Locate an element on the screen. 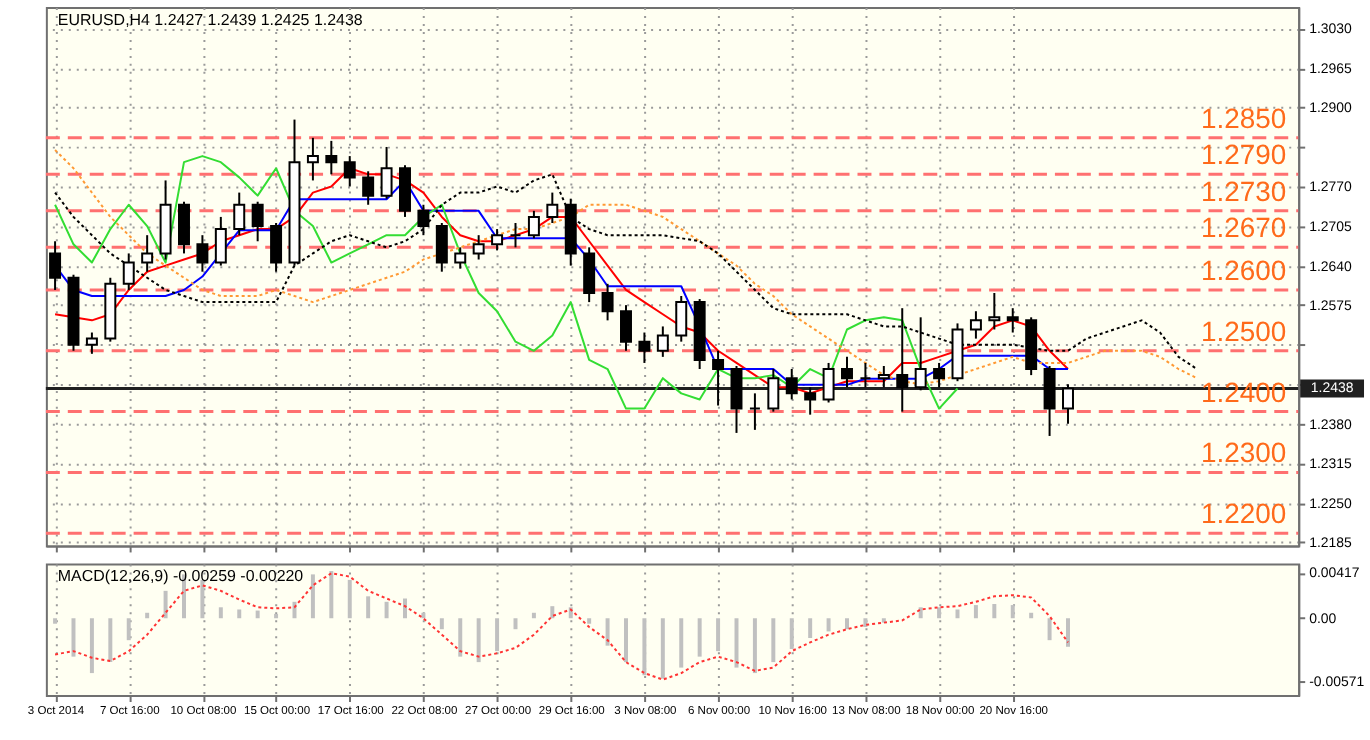  ref-line-label: 1.2670 is located at coordinates (1243, 227).